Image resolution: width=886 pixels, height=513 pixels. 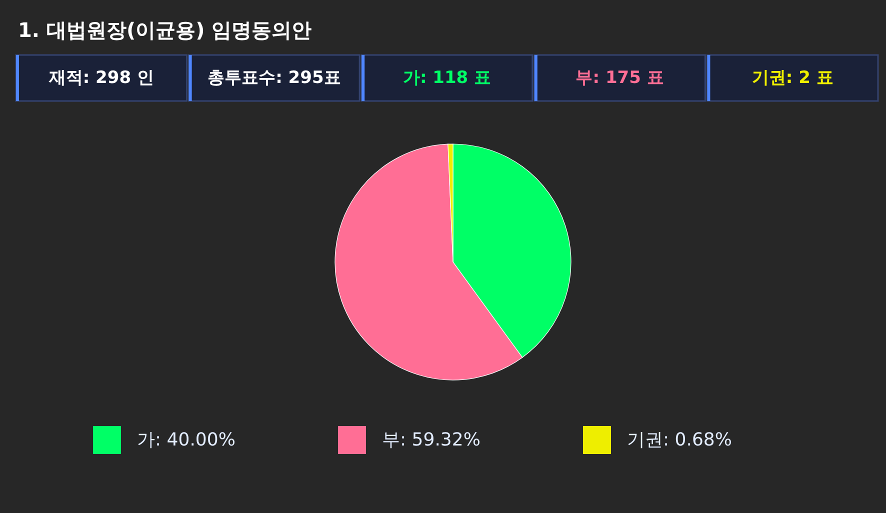 What do you see at coordinates (274, 78) in the screenshot?
I see `text: 총투표수: 295표` at bounding box center [274, 78].